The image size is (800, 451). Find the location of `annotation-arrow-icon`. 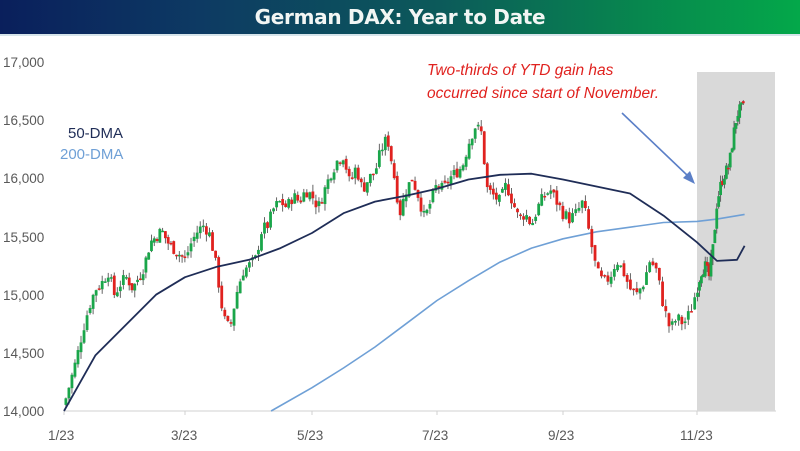

annotation-arrow-icon is located at coordinates (655, 144).